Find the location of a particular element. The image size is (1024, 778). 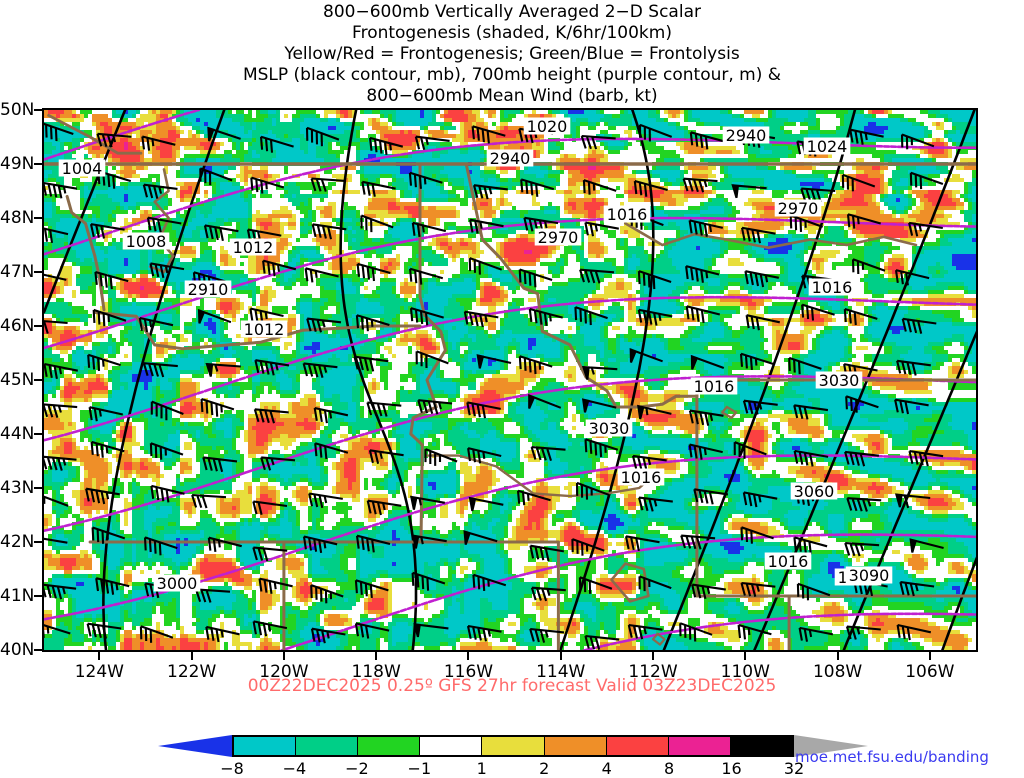

lat-axis-label: 44N is located at coordinates (16, 434).